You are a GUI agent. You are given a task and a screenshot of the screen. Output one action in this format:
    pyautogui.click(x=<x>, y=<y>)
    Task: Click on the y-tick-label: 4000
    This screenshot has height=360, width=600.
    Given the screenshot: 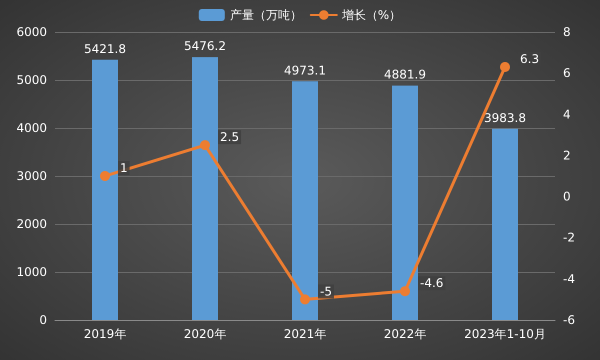 What is the action you would take?
    pyautogui.click(x=31, y=128)
    